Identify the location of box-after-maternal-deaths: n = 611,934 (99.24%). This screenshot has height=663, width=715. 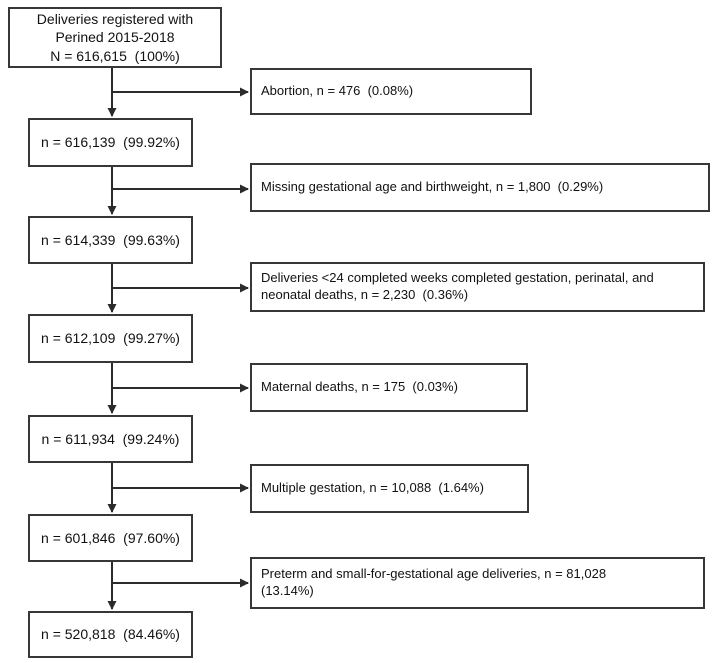
(110, 439).